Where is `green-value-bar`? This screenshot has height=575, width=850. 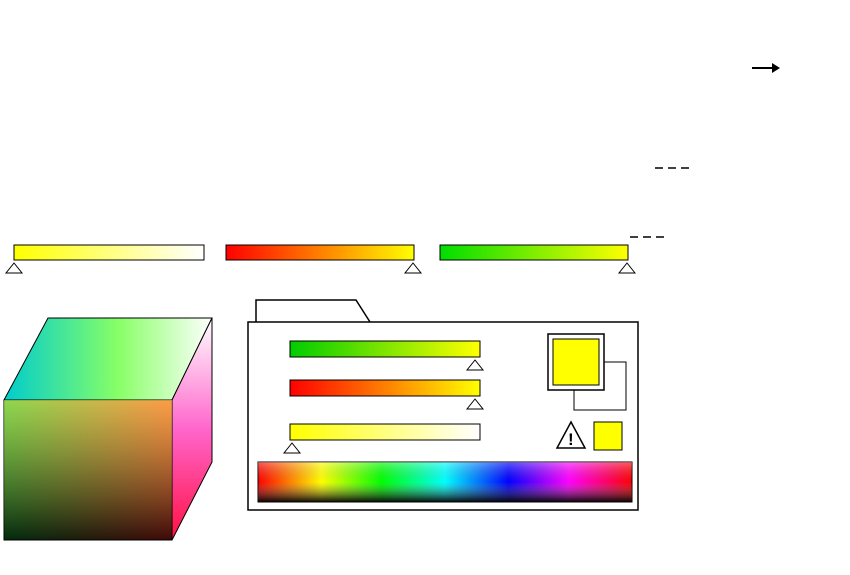 green-value-bar is located at coordinates (324, 259).